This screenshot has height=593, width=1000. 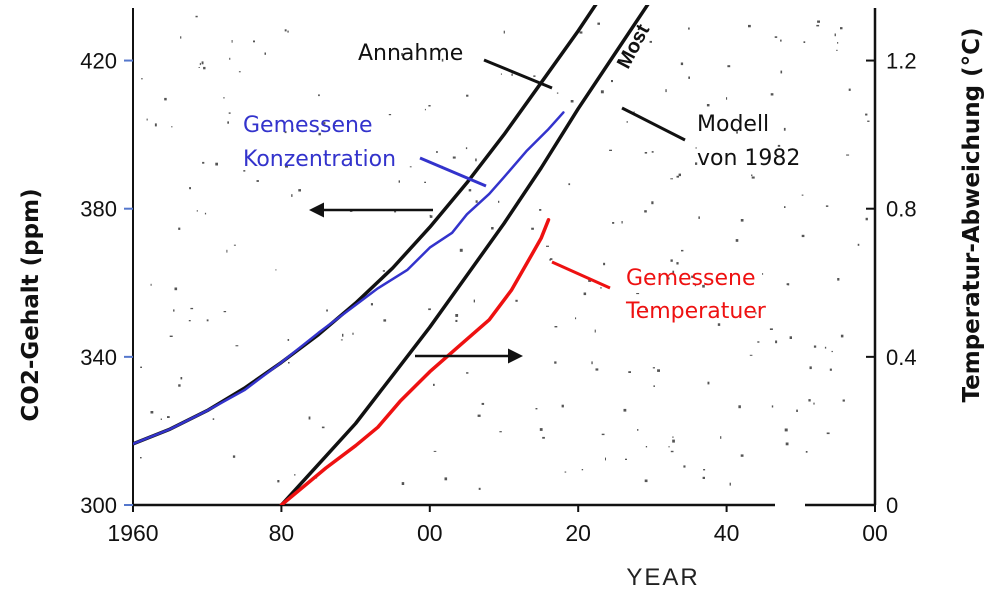 I want to click on temperatuer-line-2: Temperatuer, so click(x=696, y=311).